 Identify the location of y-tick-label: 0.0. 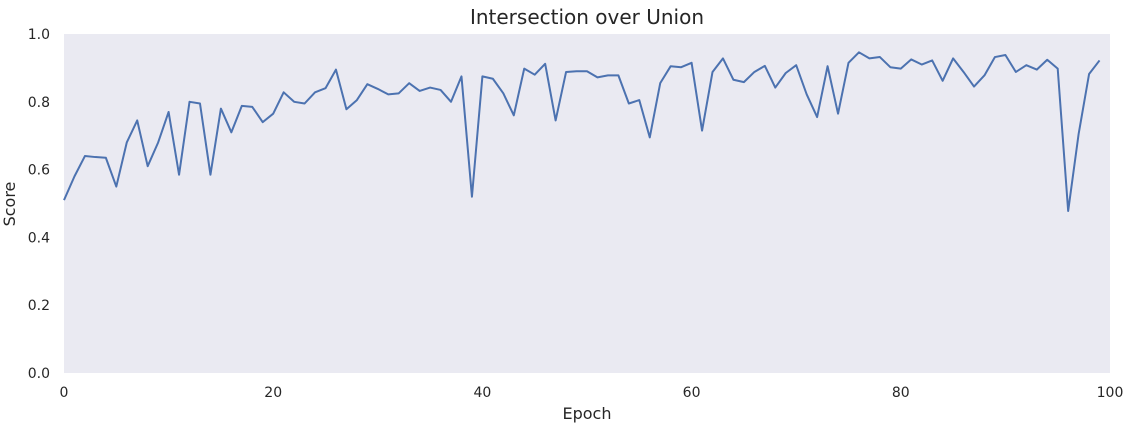
(39, 374).